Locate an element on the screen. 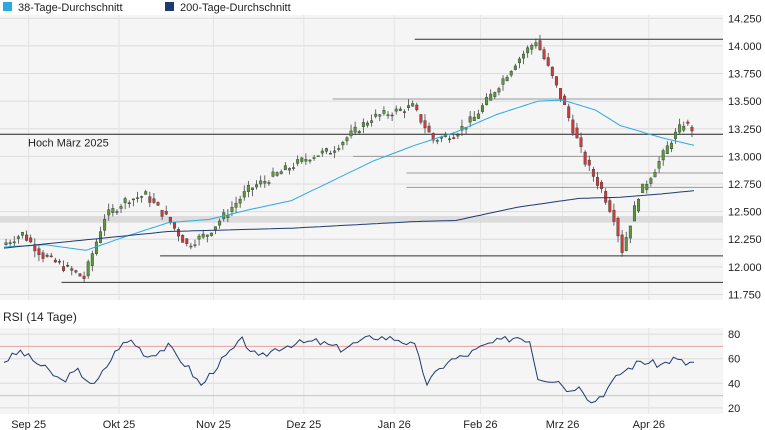 The width and height of the screenshot is (765, 430). x-tick-label: Okt 25 is located at coordinates (119, 424).